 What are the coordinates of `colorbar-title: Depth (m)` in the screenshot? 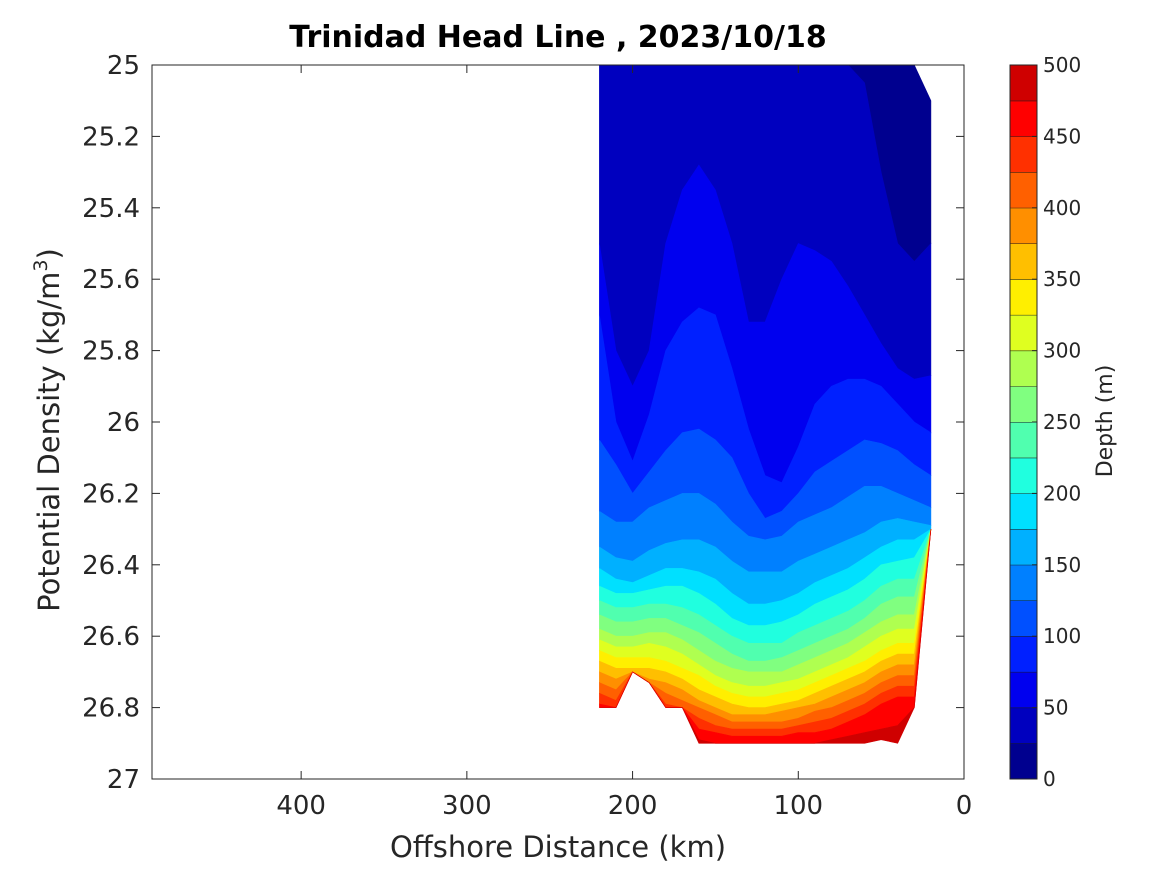 It's located at (1105, 421).